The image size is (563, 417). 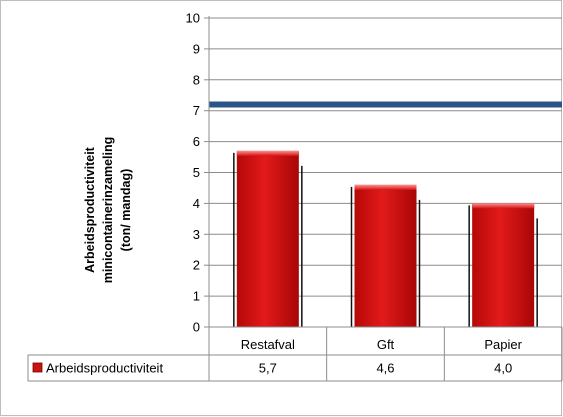 I want to click on y-tick-label: 3, so click(x=196, y=234).